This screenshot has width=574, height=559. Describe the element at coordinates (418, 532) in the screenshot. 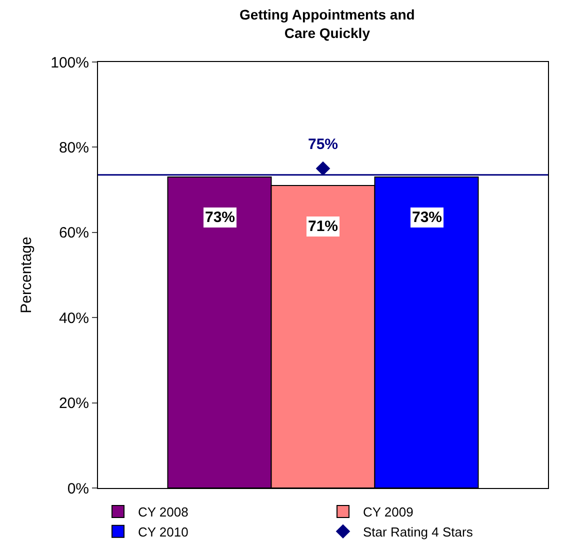

I see `legend-label: Star Rating 4 Stars` at that location.